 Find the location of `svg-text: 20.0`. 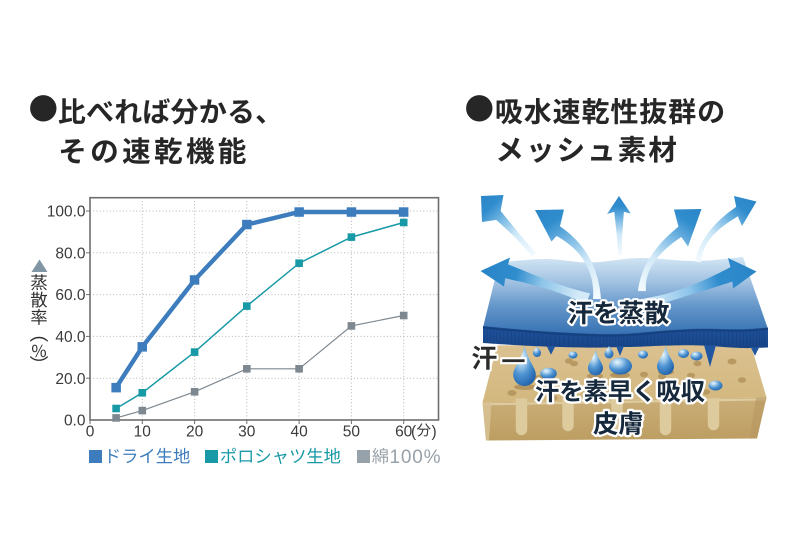

svg-text: 20.0 is located at coordinates (70, 379).